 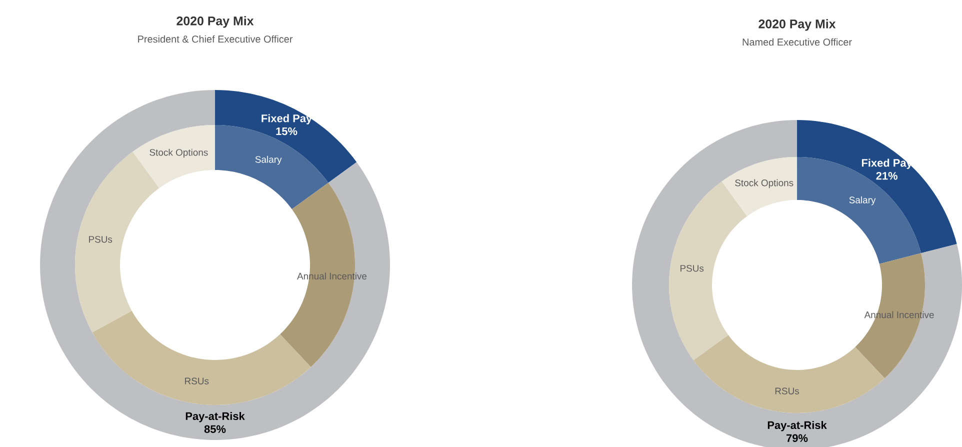 What do you see at coordinates (287, 119) in the screenshot?
I see `slice-label: Fixed Pay` at bounding box center [287, 119].